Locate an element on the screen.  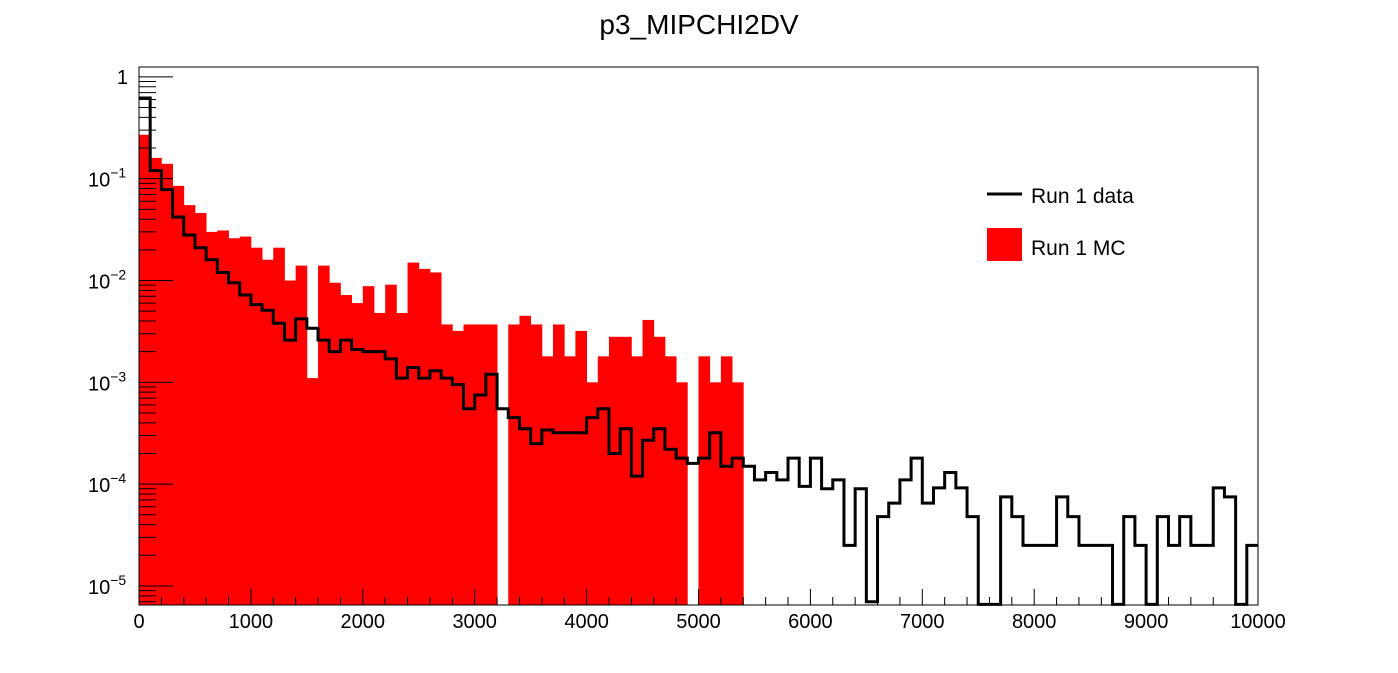
y-tick-label: 10⁻³ is located at coordinates (107, 381).